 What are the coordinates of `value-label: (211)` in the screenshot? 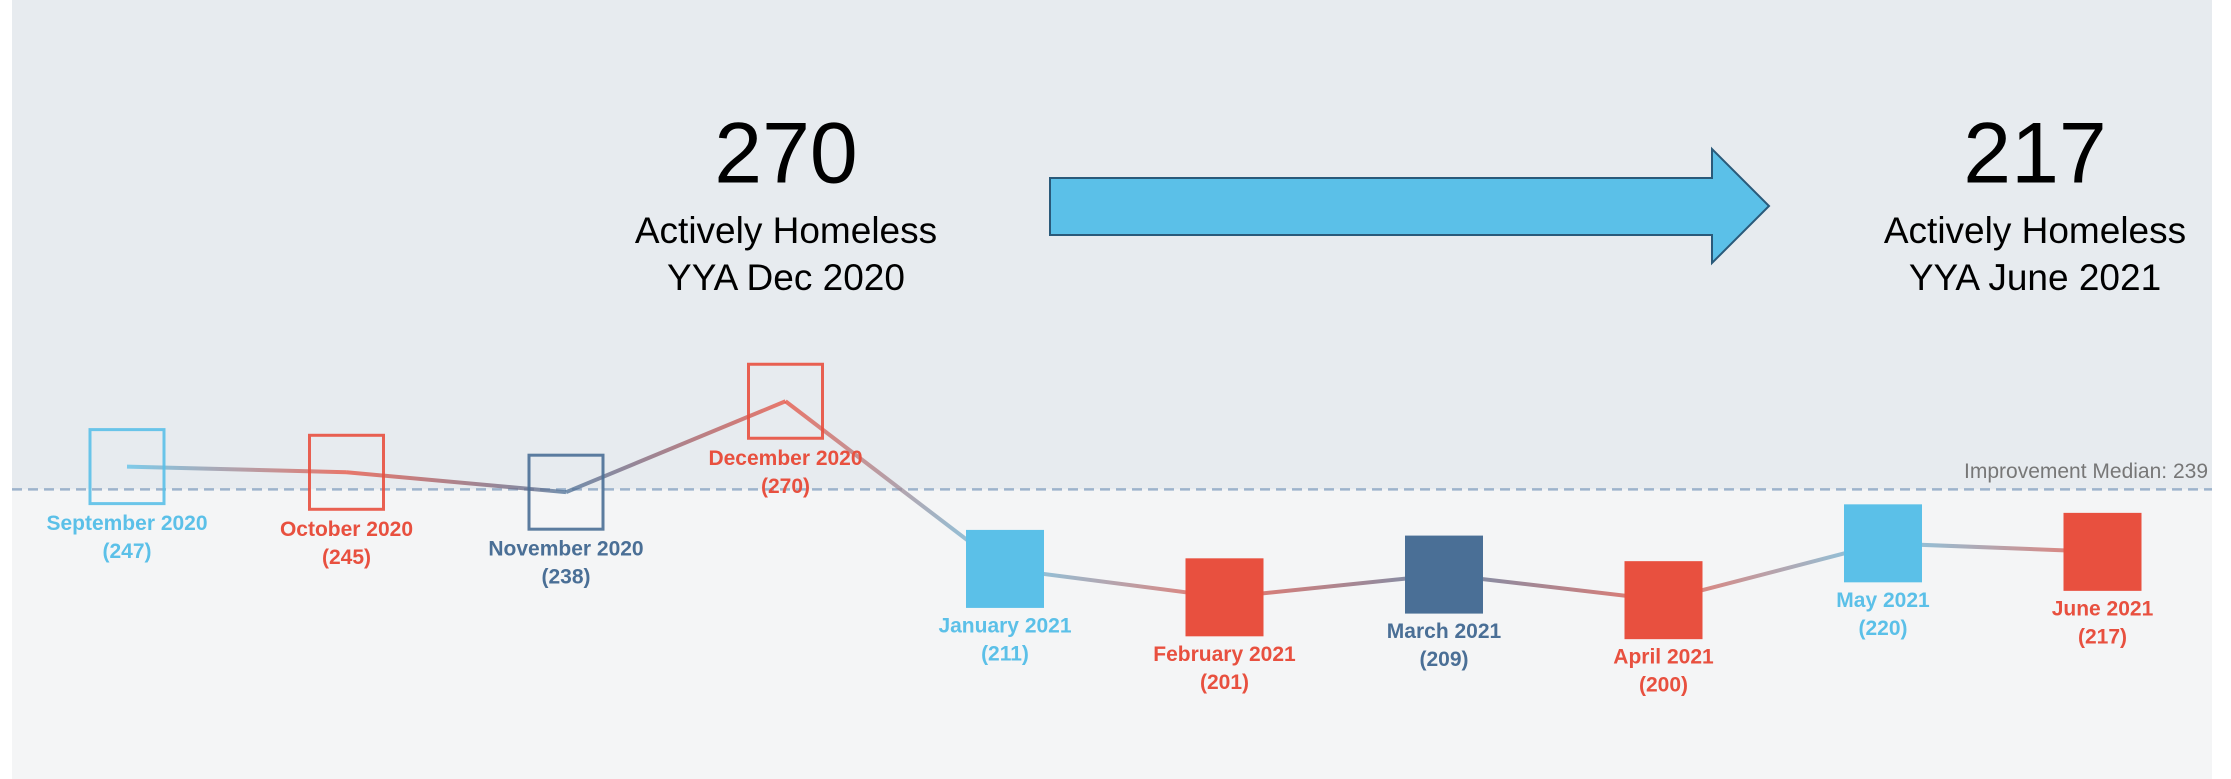 It's located at (1005, 653).